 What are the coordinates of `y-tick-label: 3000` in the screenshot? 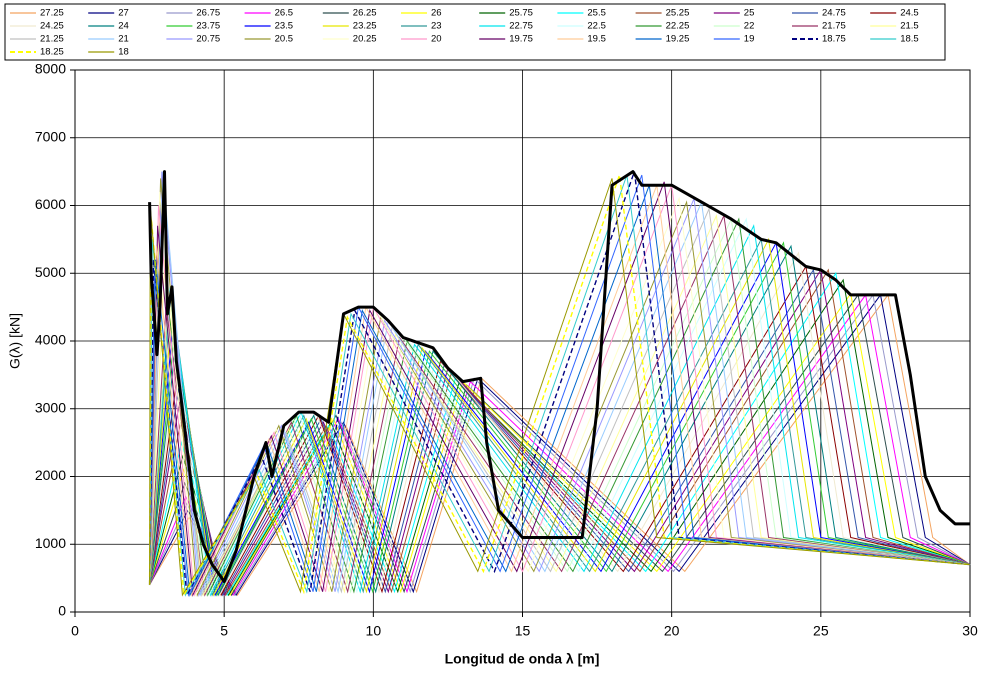 It's located at (50, 407).